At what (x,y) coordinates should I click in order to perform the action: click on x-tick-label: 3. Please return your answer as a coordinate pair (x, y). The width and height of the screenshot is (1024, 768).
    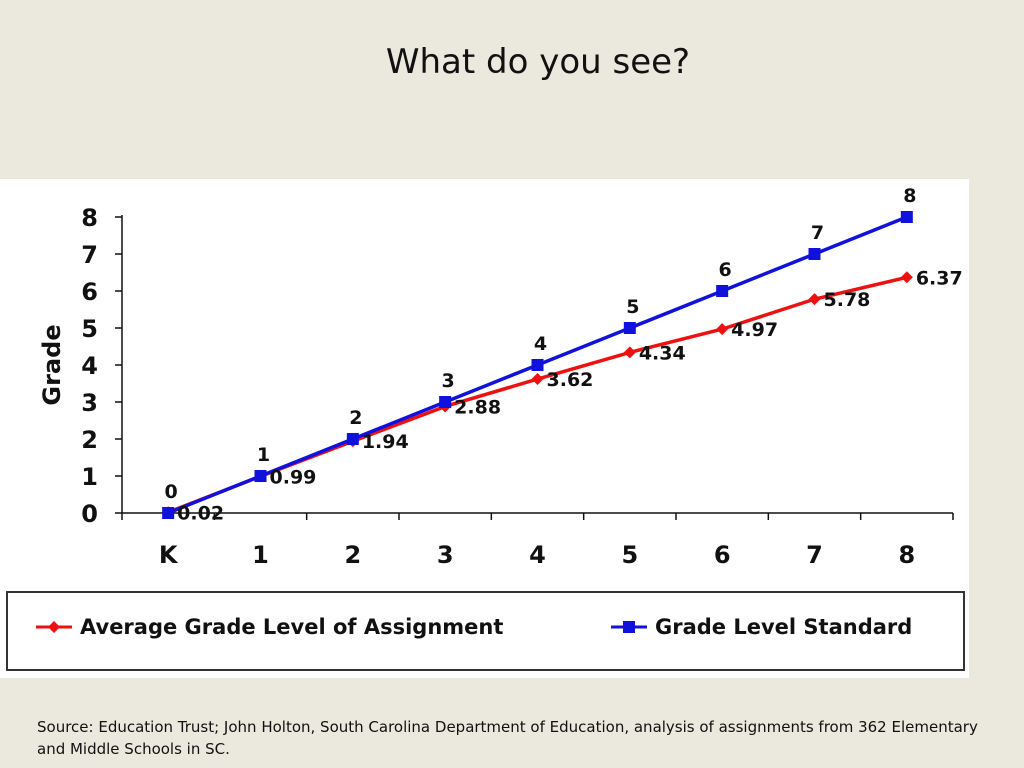
    Looking at the image, I should click on (445, 555).